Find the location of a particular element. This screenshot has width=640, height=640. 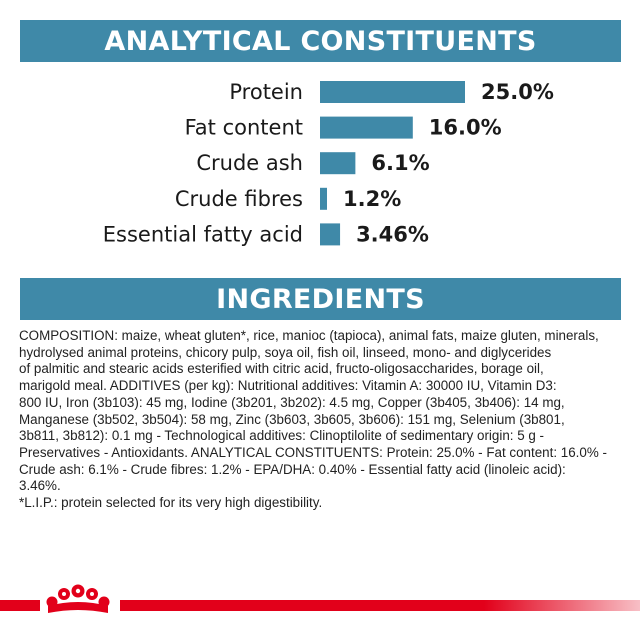

crown-logo-icon is located at coordinates (78, 598).